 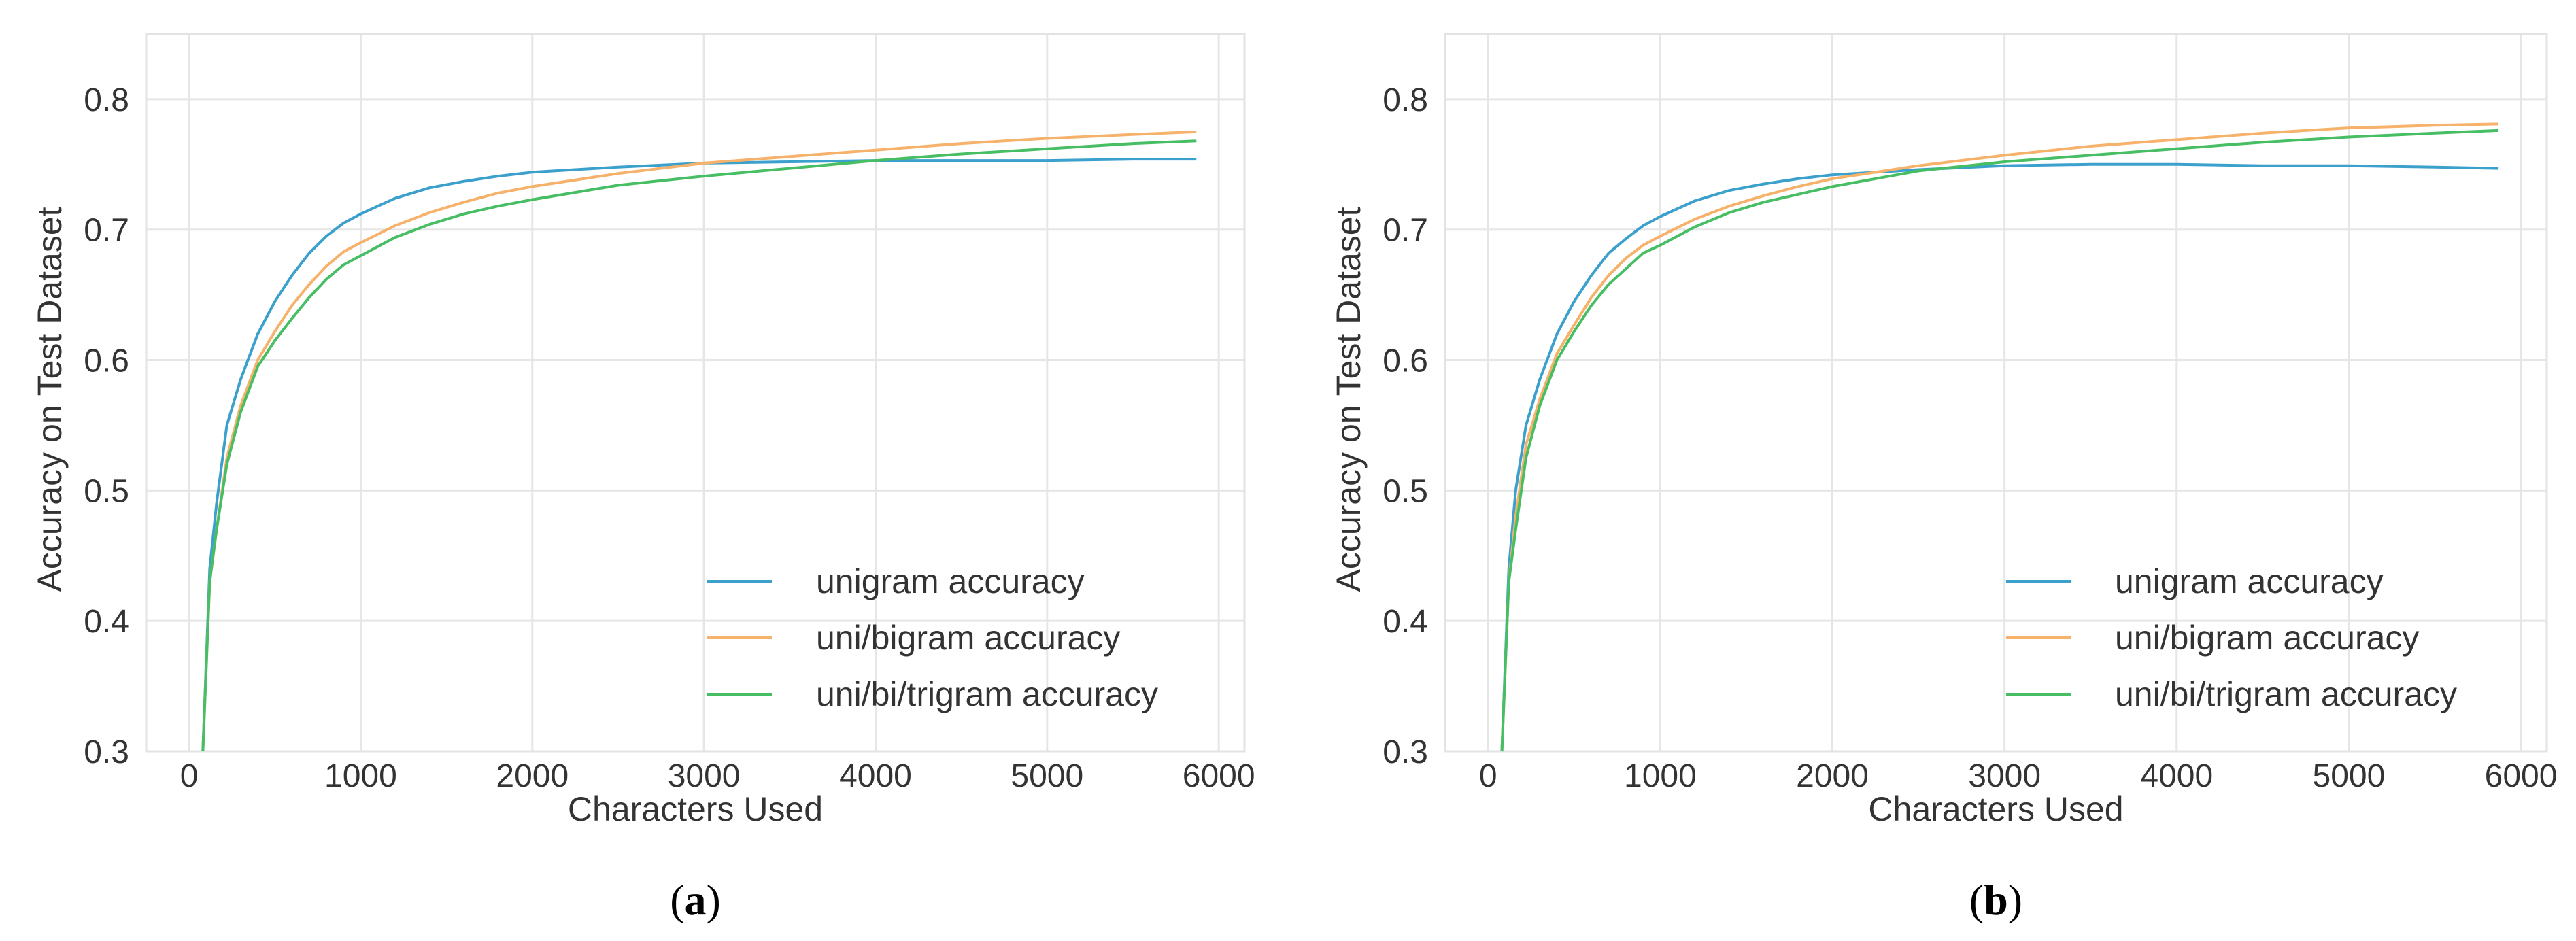 I want to click on panel-caption: (a), so click(x=695, y=900).